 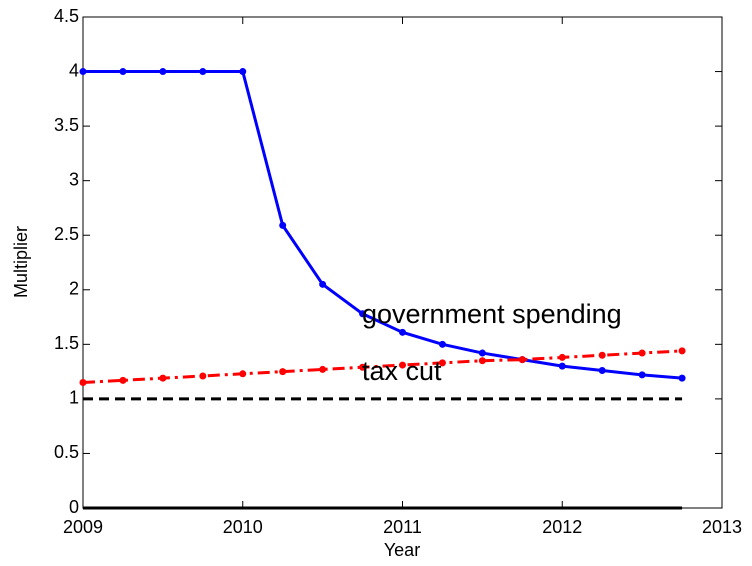 I want to click on x-tick-label: 2009, so click(x=83, y=527).